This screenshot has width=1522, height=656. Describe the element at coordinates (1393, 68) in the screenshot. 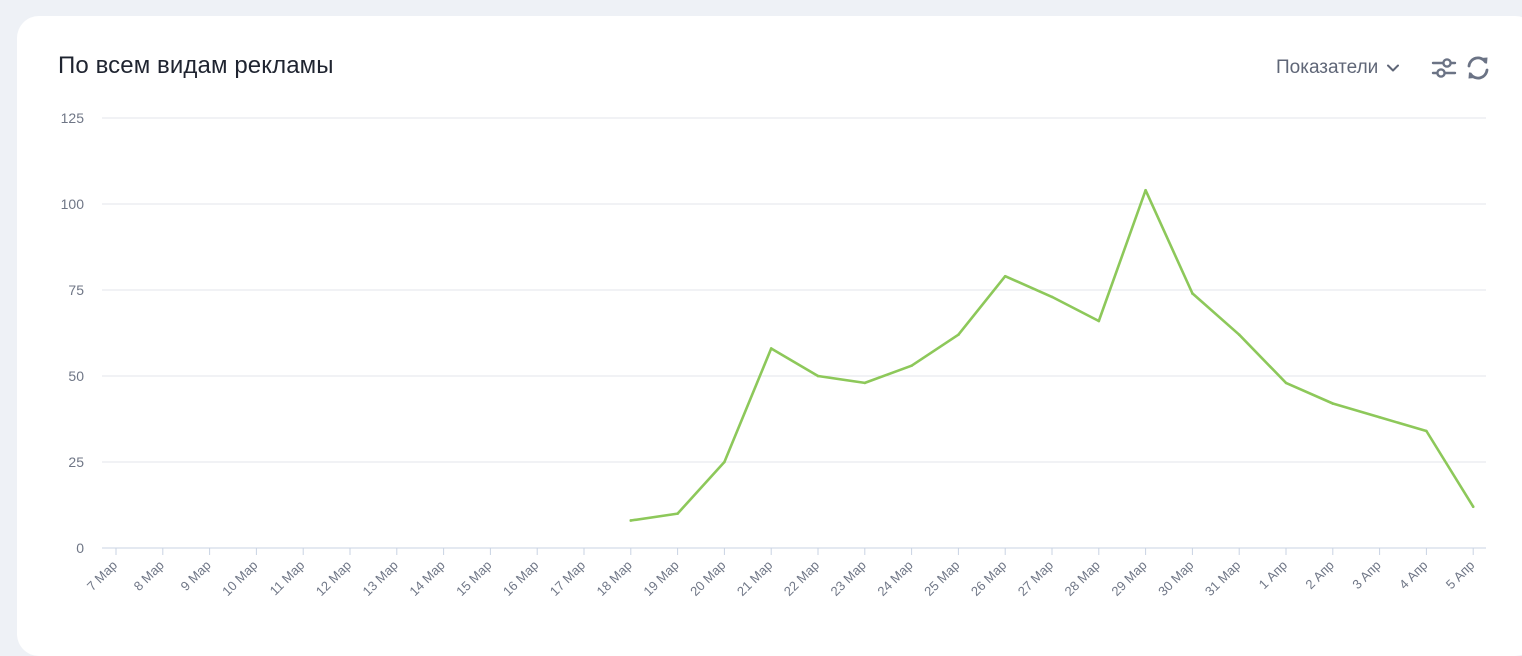

I see `chevron-down-icon` at that location.